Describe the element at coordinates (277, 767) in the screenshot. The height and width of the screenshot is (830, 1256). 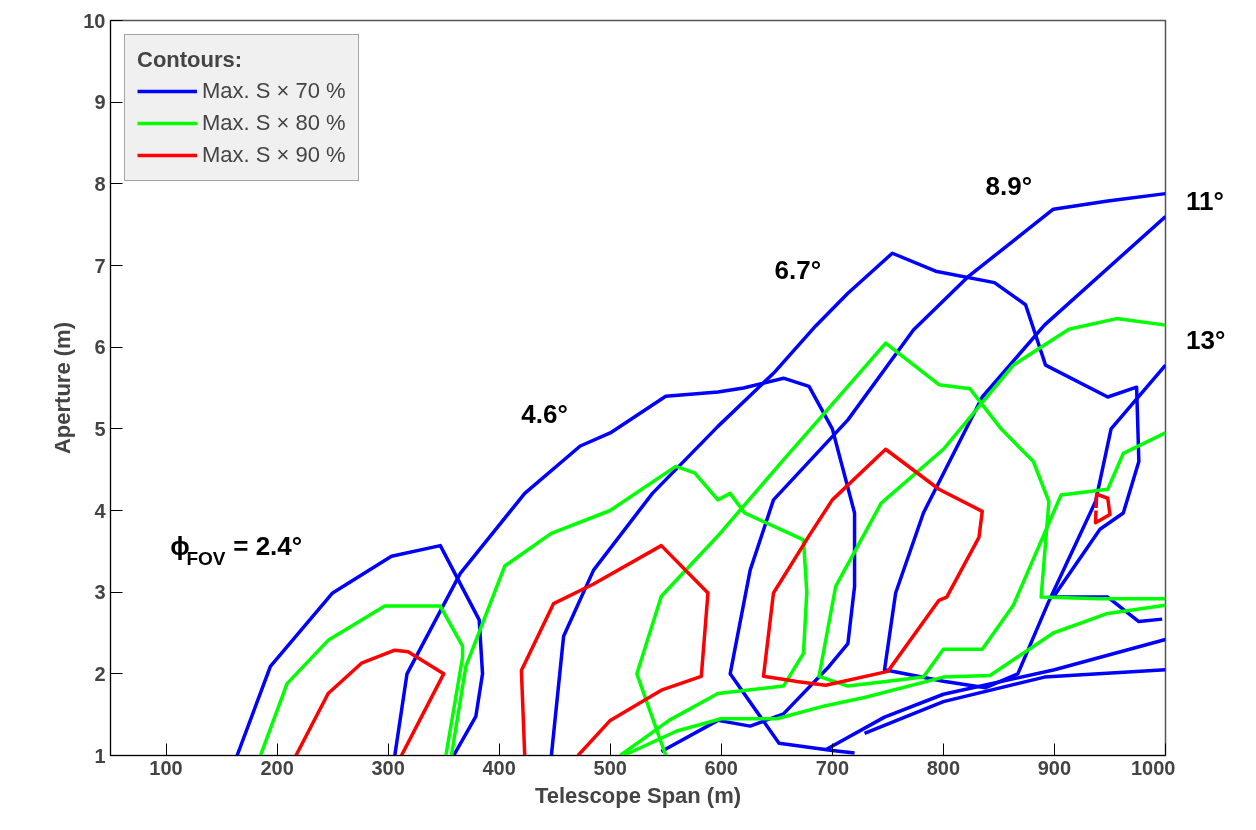
I see `x-tick-label: 200` at that location.